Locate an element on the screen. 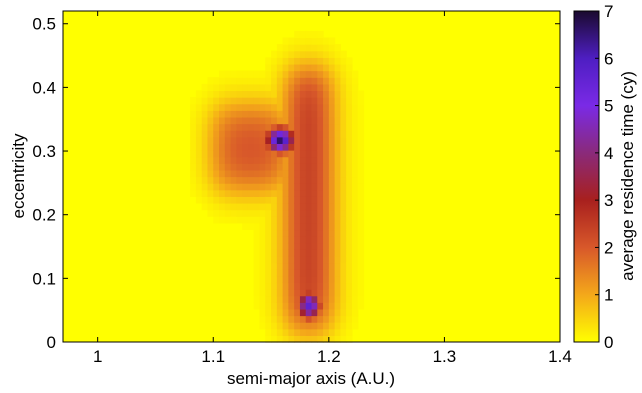 The image size is (642, 393). x-tick-label: 1.4 is located at coordinates (560, 356).